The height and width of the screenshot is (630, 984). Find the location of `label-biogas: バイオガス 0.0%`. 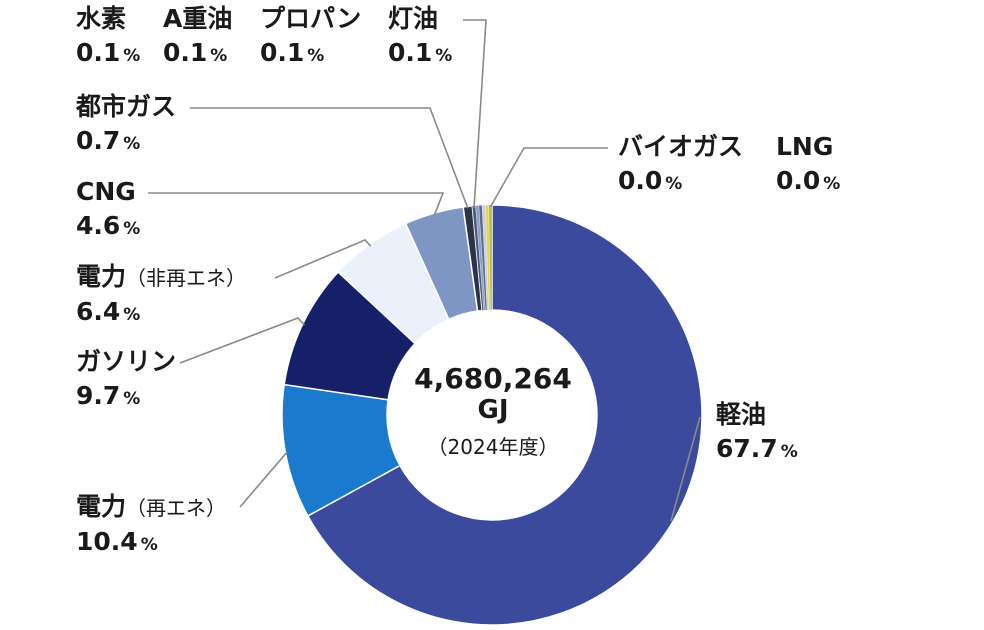

label-biogas: バイオガス 0.0% is located at coordinates (680, 165).